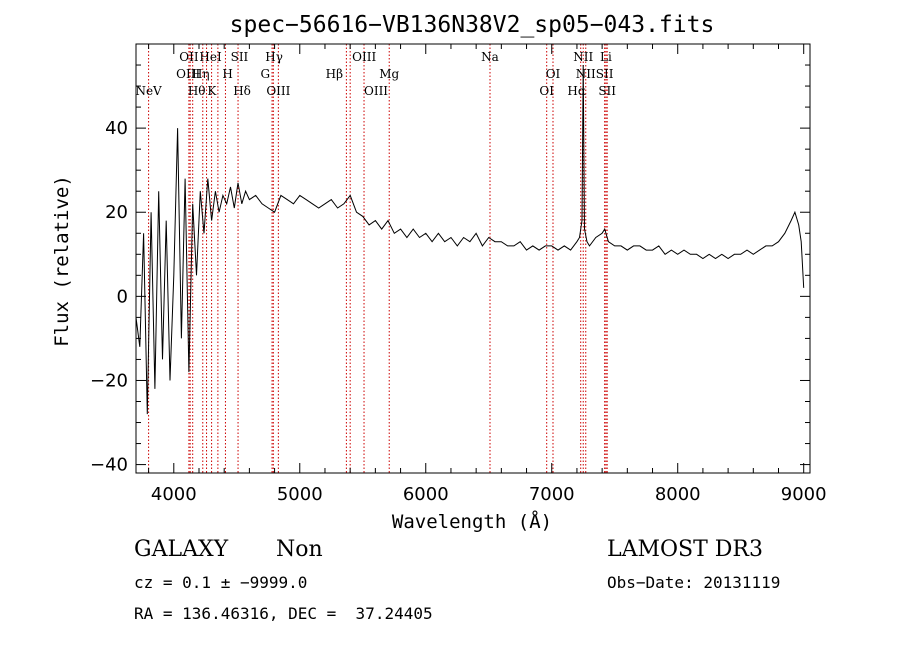  I want to click on x-tick-label-9000: 9000, so click(804, 494).